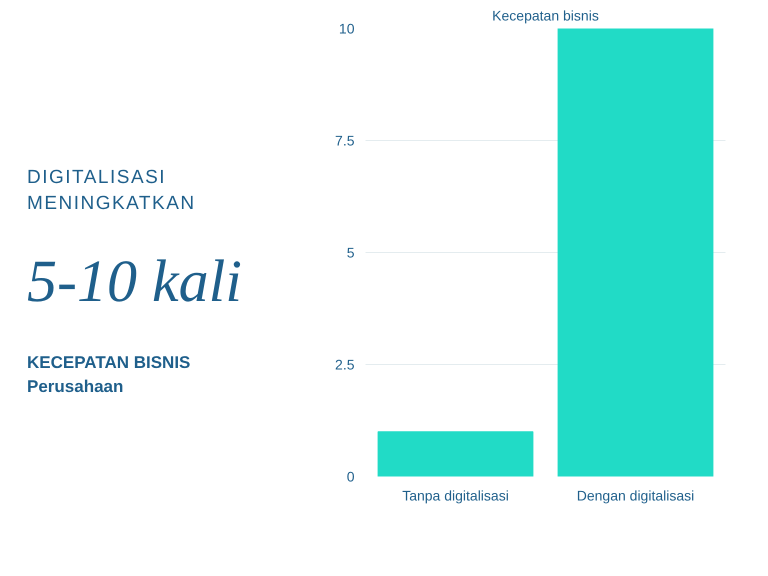 The height and width of the screenshot is (576, 768). I want to click on text: 5-10 kali, so click(135, 281).